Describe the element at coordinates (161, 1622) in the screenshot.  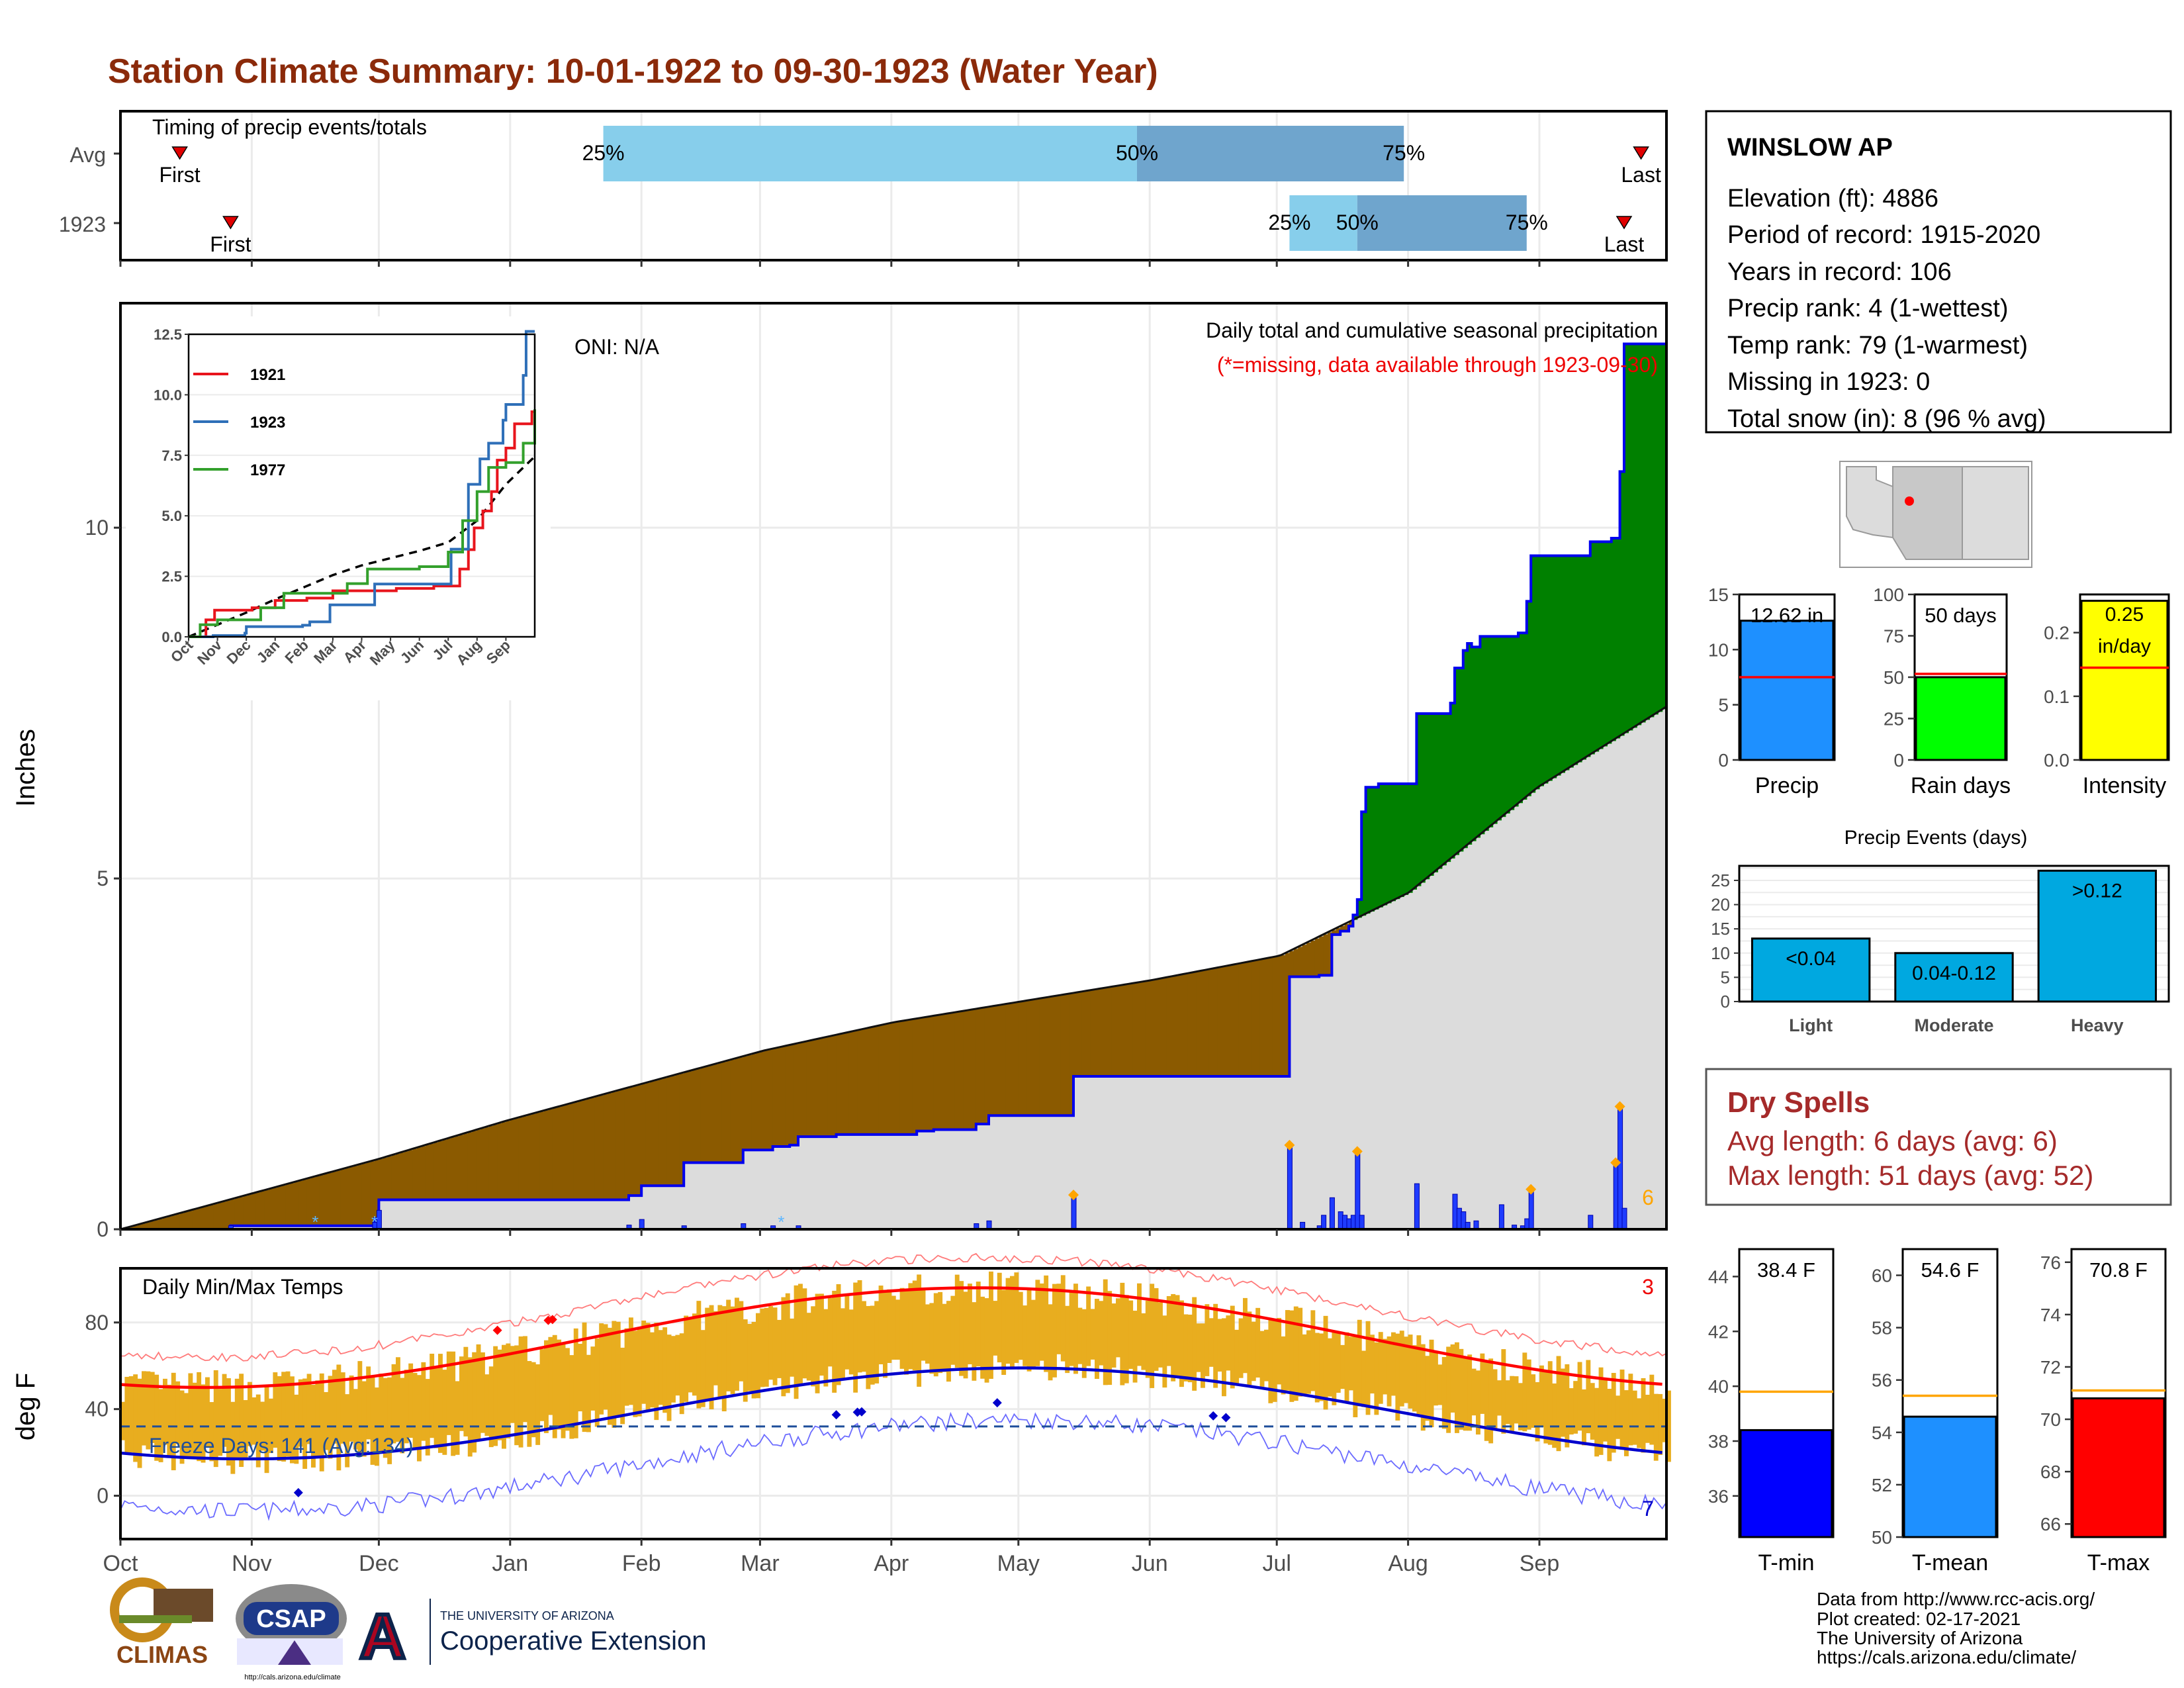
I see `climas-logo: CLIMAS` at that location.